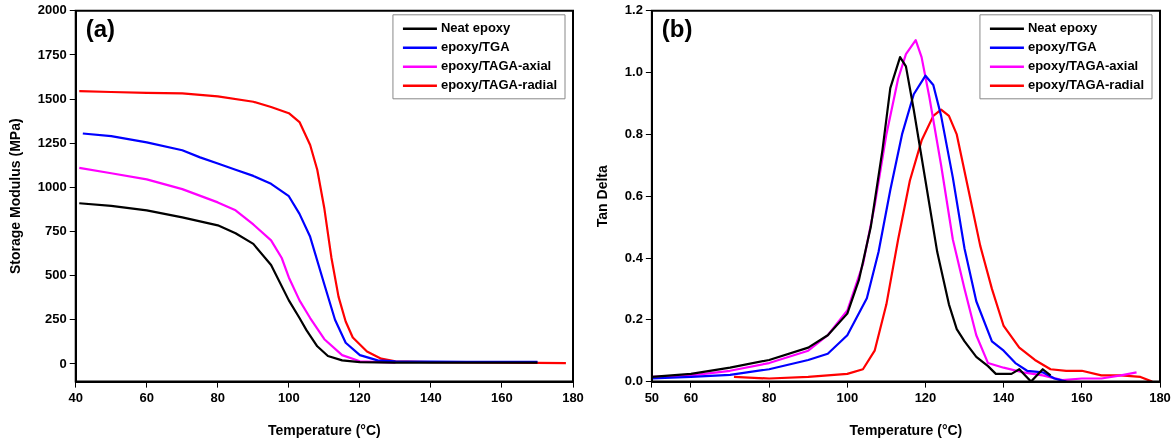 The width and height of the screenshot is (1175, 448). I want to click on y-tick-label: 1.2, so click(633, 10).